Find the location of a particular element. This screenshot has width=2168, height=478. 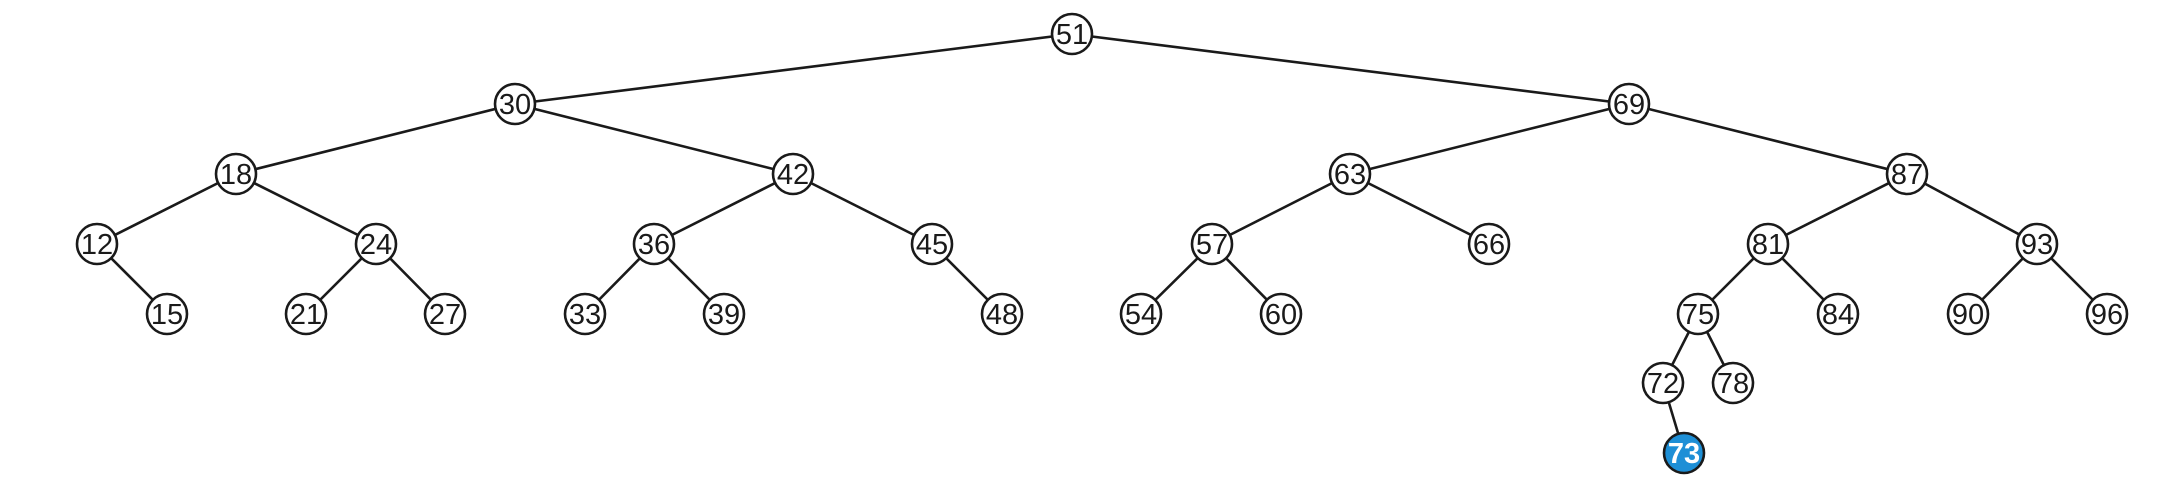

node-label: 66 is located at coordinates (1489, 245).